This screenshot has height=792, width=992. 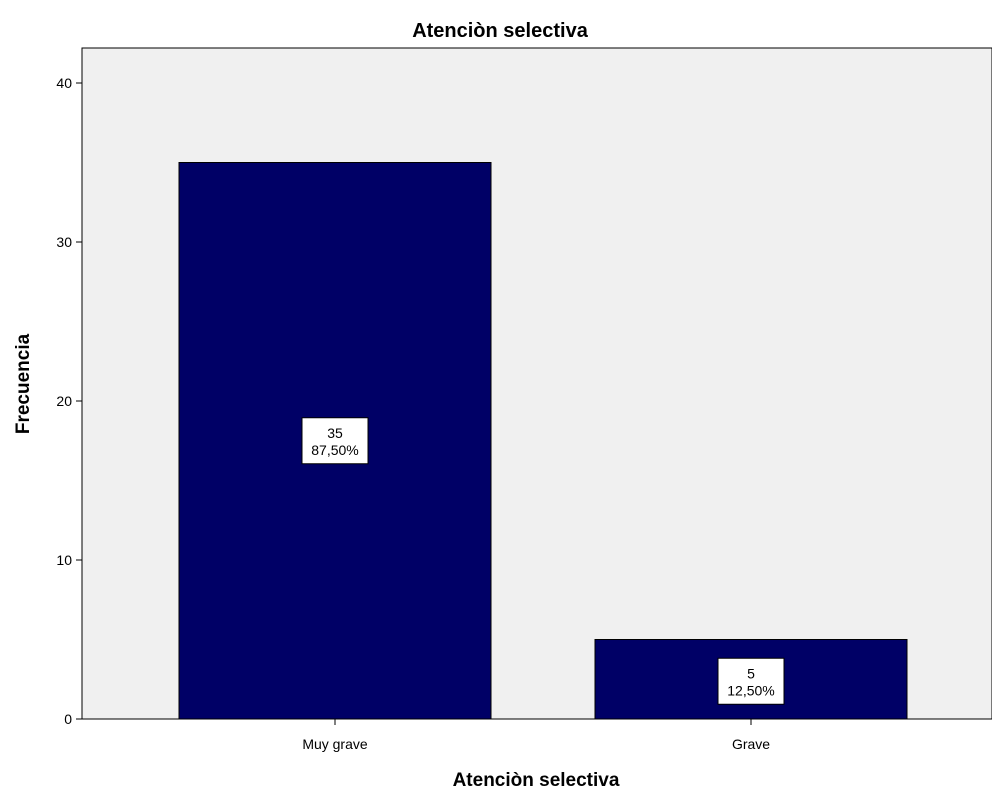 What do you see at coordinates (64, 401) in the screenshot?
I see `y-tick-label: 20` at bounding box center [64, 401].